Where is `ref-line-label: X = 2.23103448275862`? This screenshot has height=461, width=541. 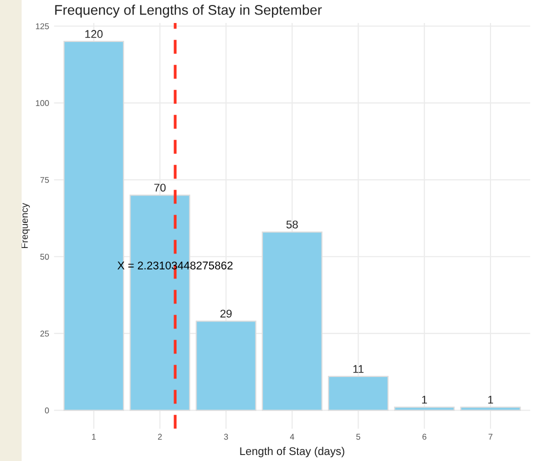 ref-line-label: X = 2.23103448275862 is located at coordinates (175, 266).